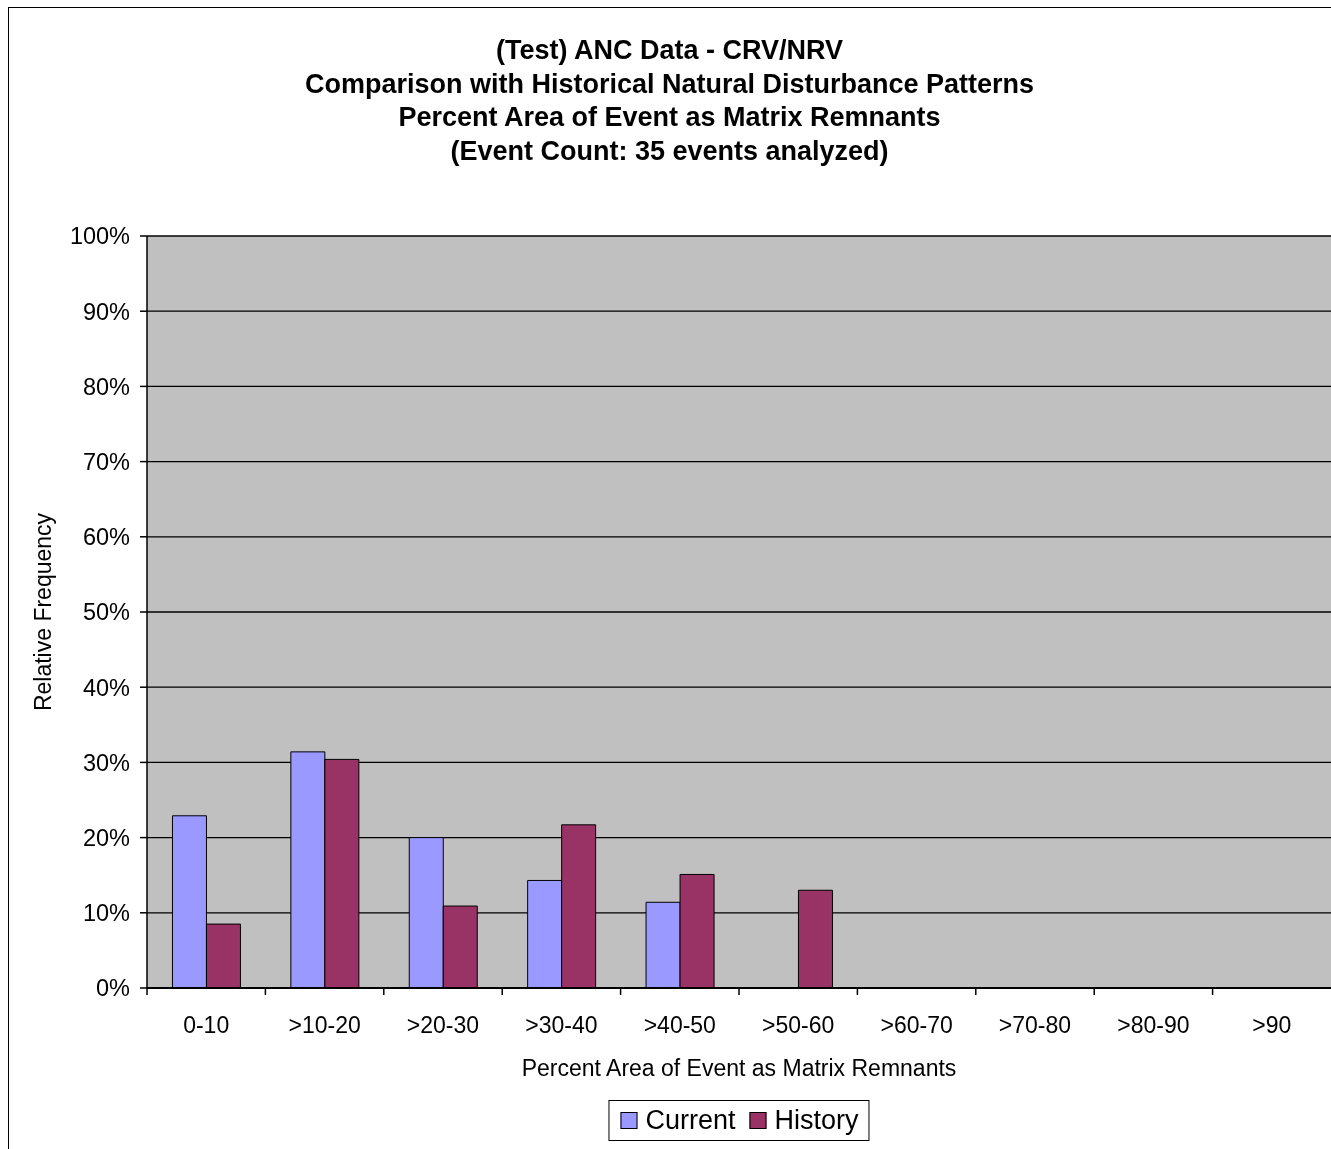 The image size is (1331, 1149). What do you see at coordinates (739, 1068) in the screenshot?
I see `x-axis-title: Percent Area of Event as Matrix Remnants` at bounding box center [739, 1068].